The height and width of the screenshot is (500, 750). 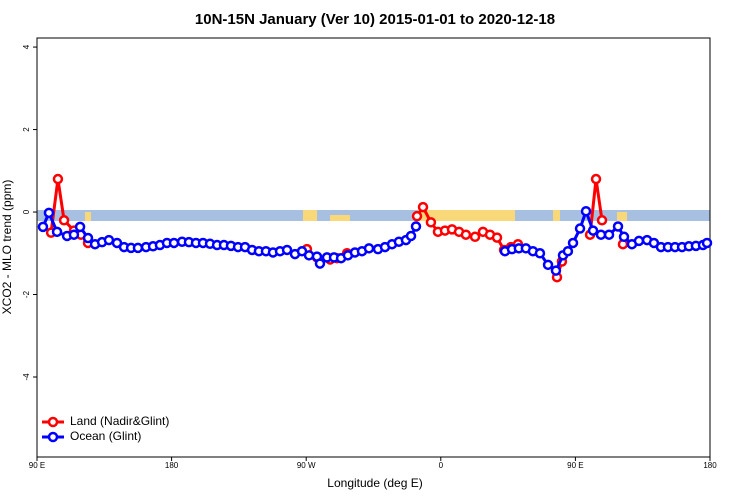 I want to click on x-tick-label: 0, so click(x=441, y=465).